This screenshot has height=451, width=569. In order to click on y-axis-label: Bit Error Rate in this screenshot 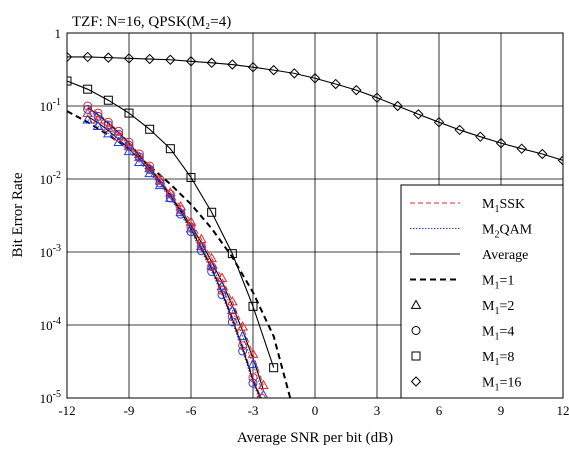, I will do `click(18, 214)`.